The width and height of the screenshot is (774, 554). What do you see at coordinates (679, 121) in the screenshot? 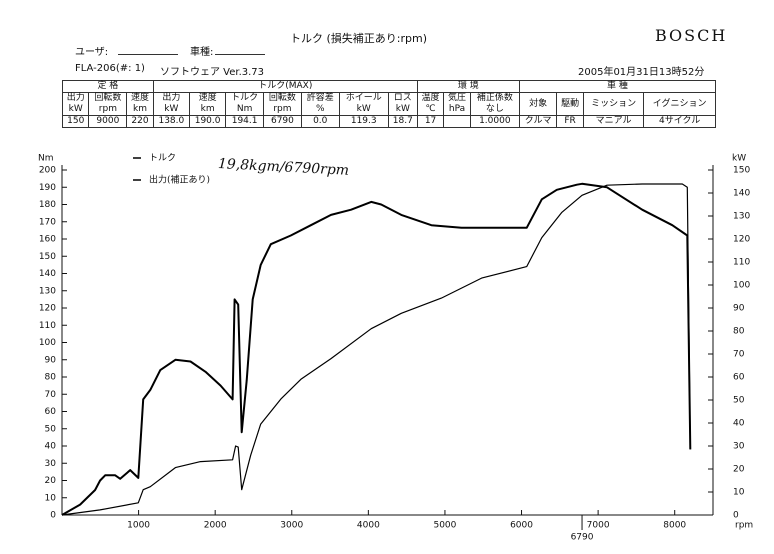
I see `cell: 4サイクル` at bounding box center [679, 121].